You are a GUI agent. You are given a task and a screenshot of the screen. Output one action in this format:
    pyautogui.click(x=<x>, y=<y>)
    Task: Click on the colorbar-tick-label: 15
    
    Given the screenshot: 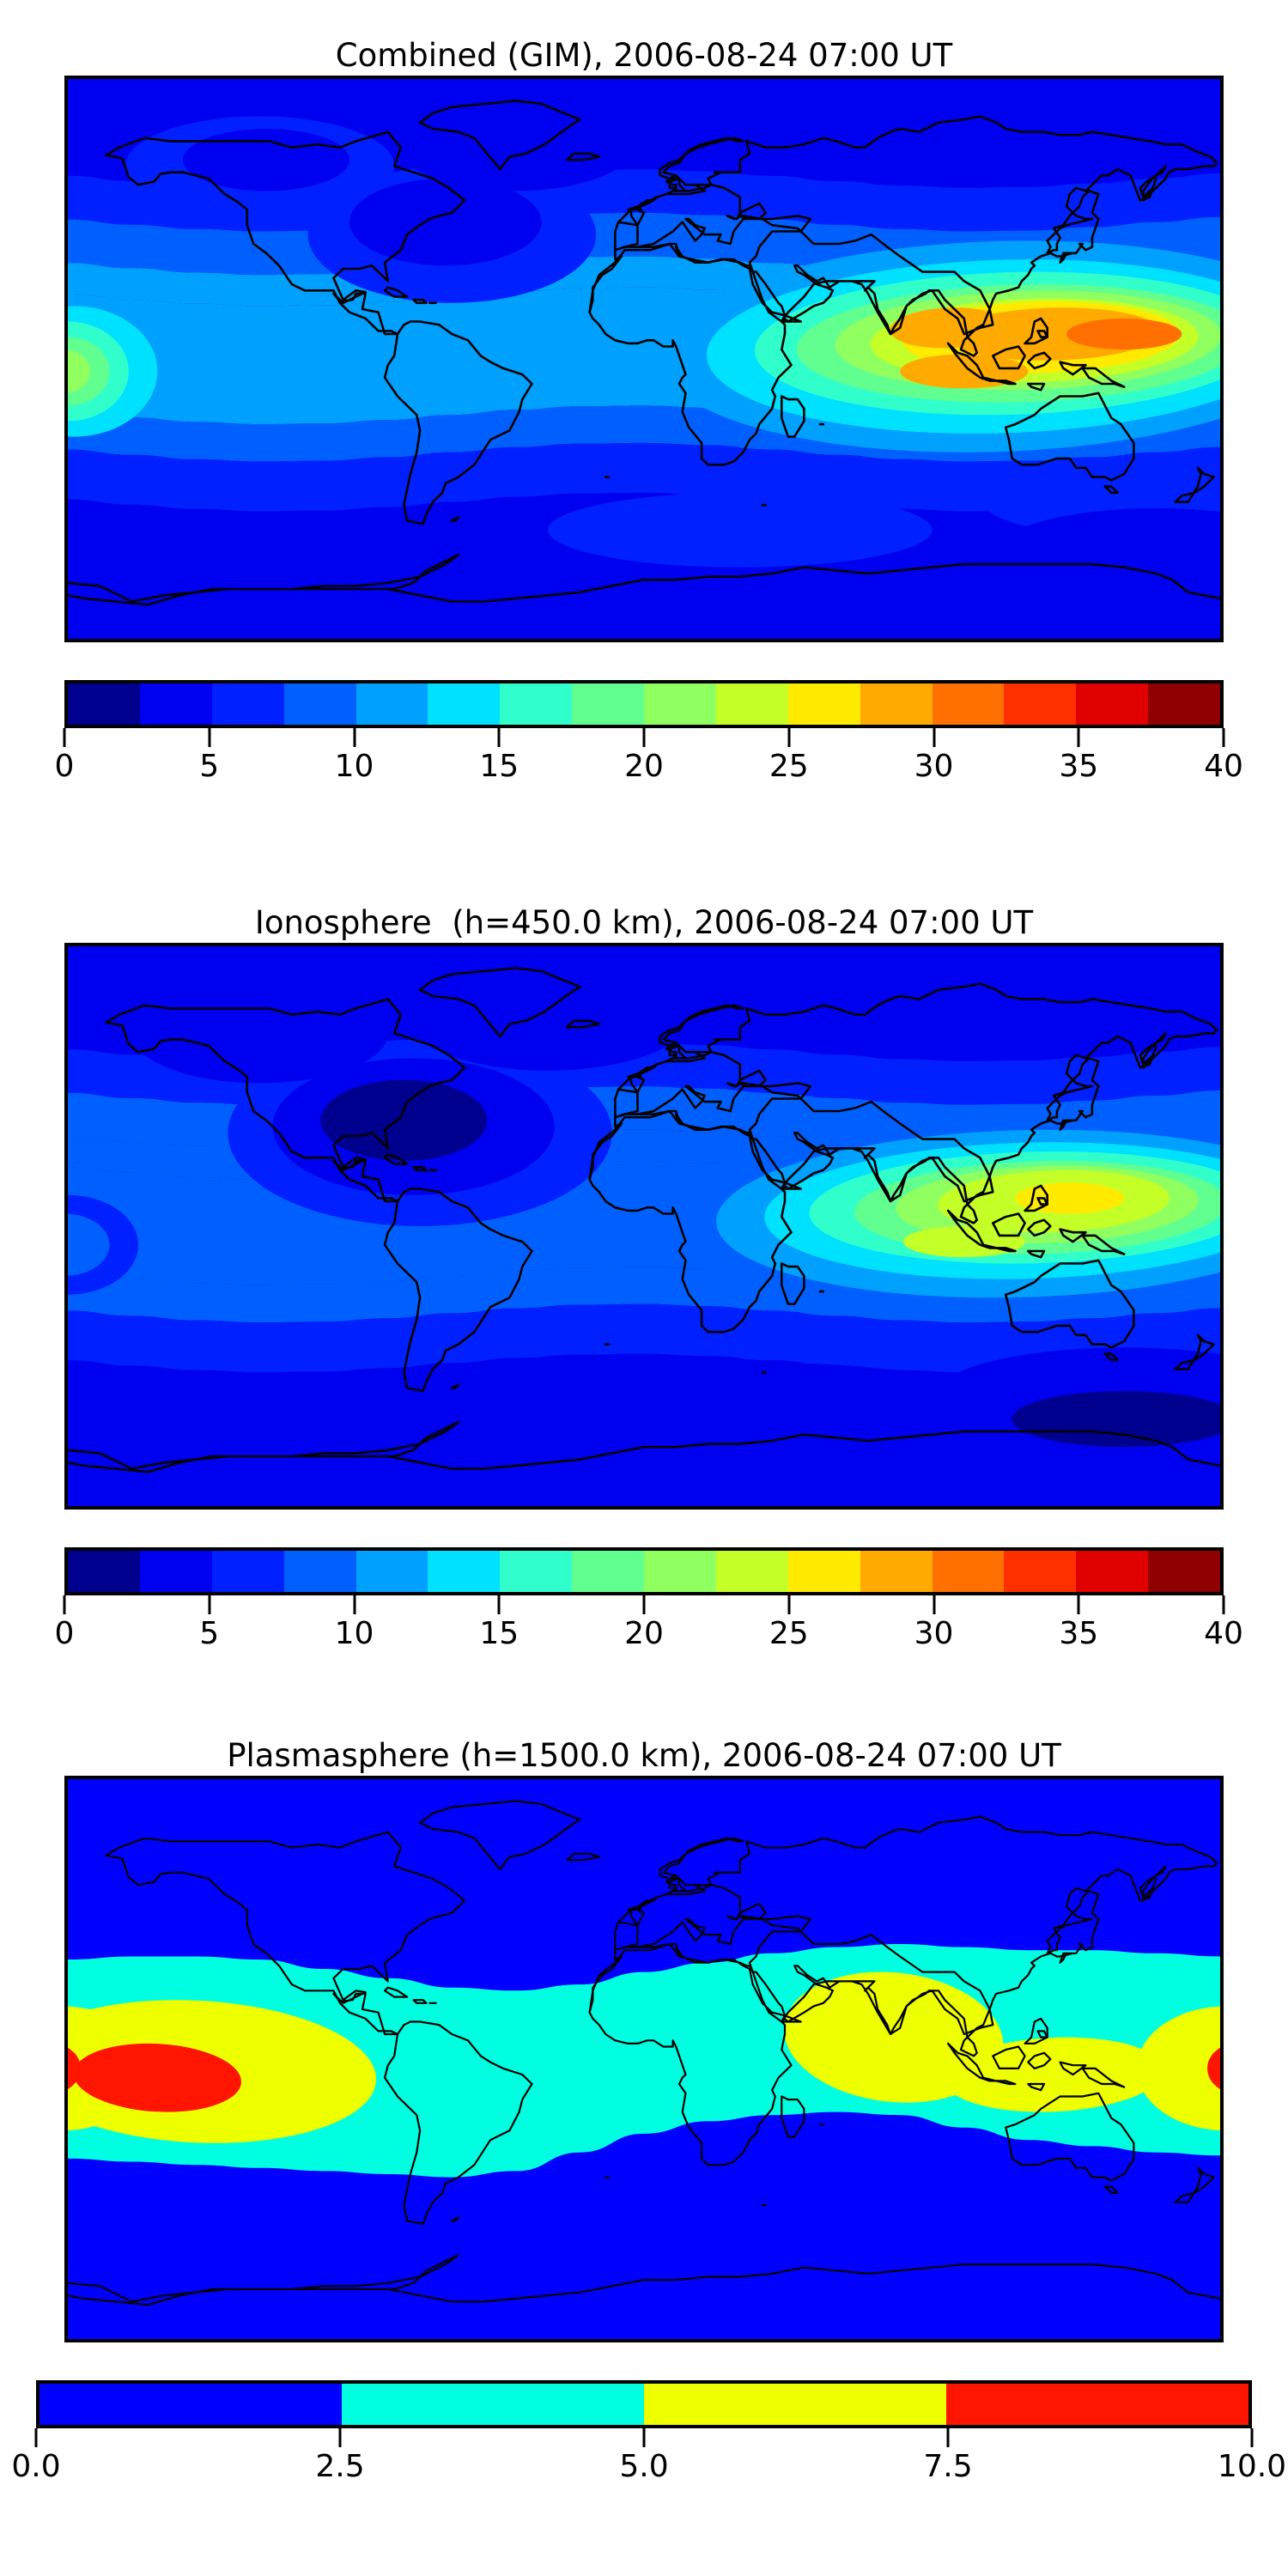 What is the action you would take?
    pyautogui.click(x=499, y=766)
    